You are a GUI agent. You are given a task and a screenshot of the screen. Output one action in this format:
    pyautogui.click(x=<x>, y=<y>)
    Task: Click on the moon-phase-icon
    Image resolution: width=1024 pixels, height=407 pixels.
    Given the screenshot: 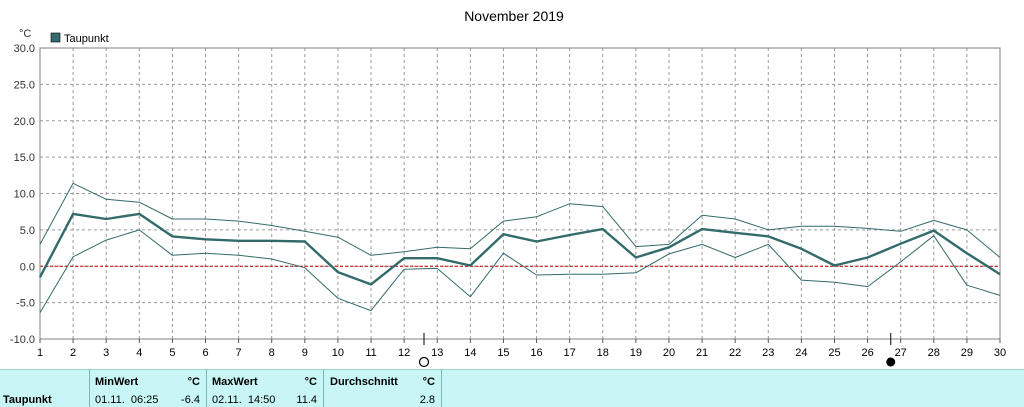 What is the action you would take?
    pyautogui.click(x=424, y=362)
    